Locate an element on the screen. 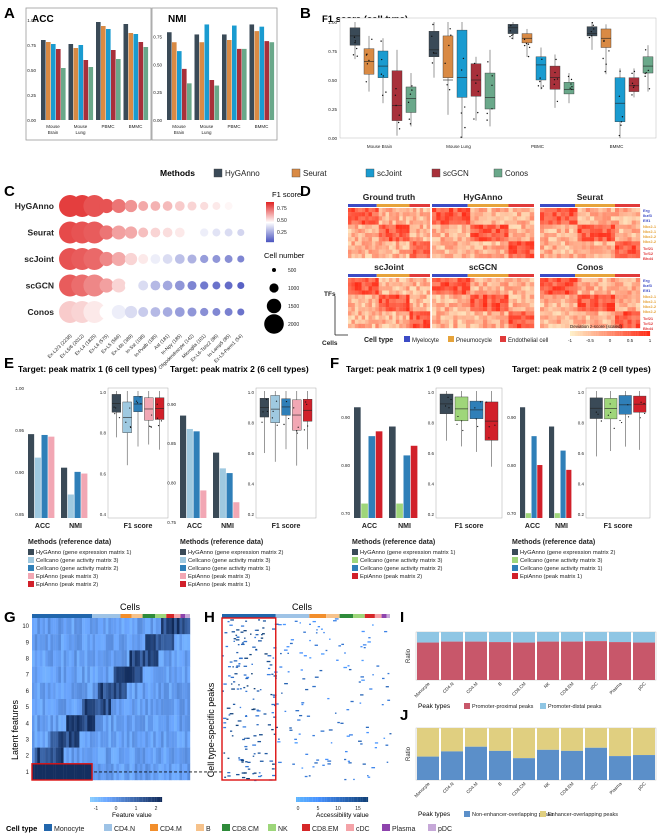 Image resolution: width=661 pixels, height=833 pixels. pI-bar-top is located at coordinates (524, 637).